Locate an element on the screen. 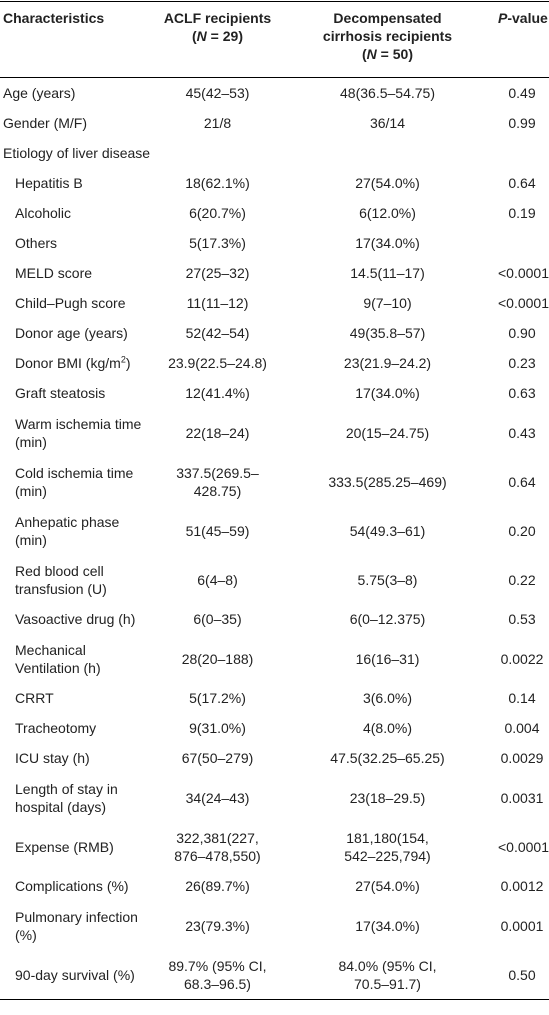 This screenshot has width=549, height=1015. data-cell: 26(89.7%) is located at coordinates (217, 886).